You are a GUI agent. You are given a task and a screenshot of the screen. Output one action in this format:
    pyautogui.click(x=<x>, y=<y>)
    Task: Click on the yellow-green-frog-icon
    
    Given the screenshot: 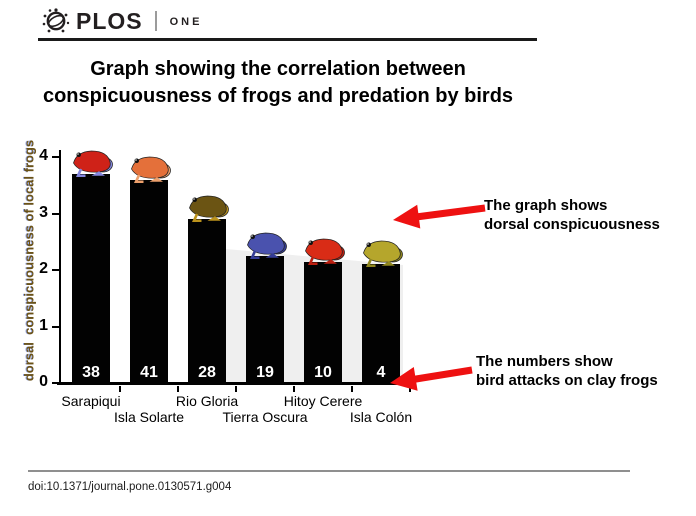 What is the action you would take?
    pyautogui.click(x=383, y=250)
    